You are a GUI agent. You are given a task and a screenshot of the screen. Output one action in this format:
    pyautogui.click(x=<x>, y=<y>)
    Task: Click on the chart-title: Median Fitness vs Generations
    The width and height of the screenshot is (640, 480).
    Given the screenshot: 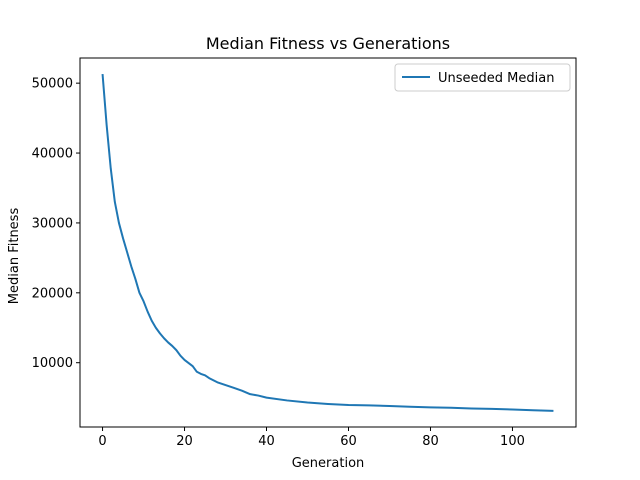 What is the action you would take?
    pyautogui.click(x=328, y=43)
    